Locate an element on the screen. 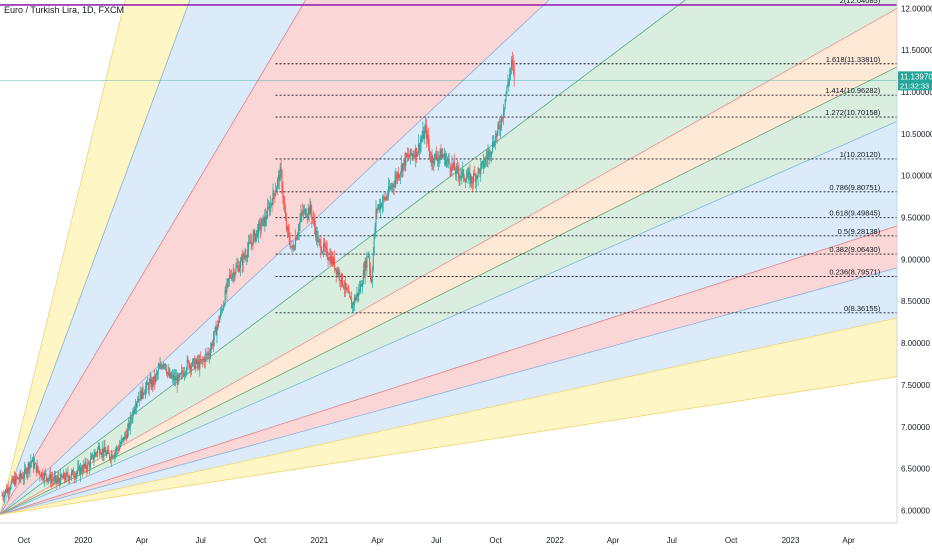  x-tick-label: 2022 is located at coordinates (555, 540).